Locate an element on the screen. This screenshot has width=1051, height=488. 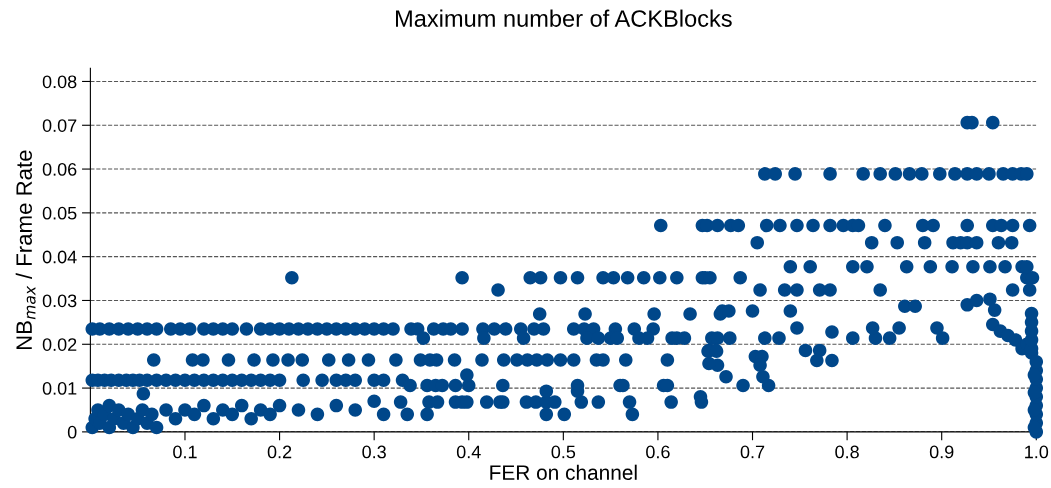
y-tick-label: 0 is located at coordinates (72, 432).